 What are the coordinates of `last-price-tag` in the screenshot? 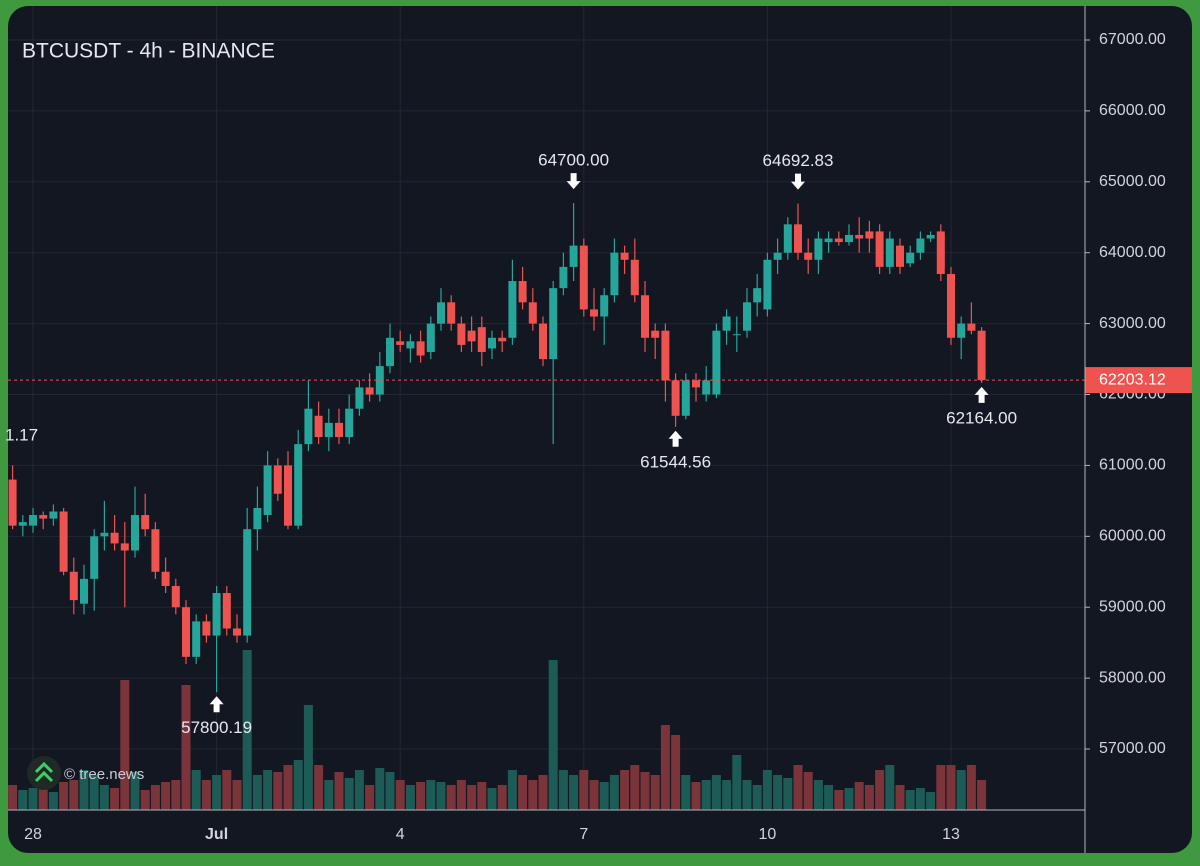 It's located at (1138, 380).